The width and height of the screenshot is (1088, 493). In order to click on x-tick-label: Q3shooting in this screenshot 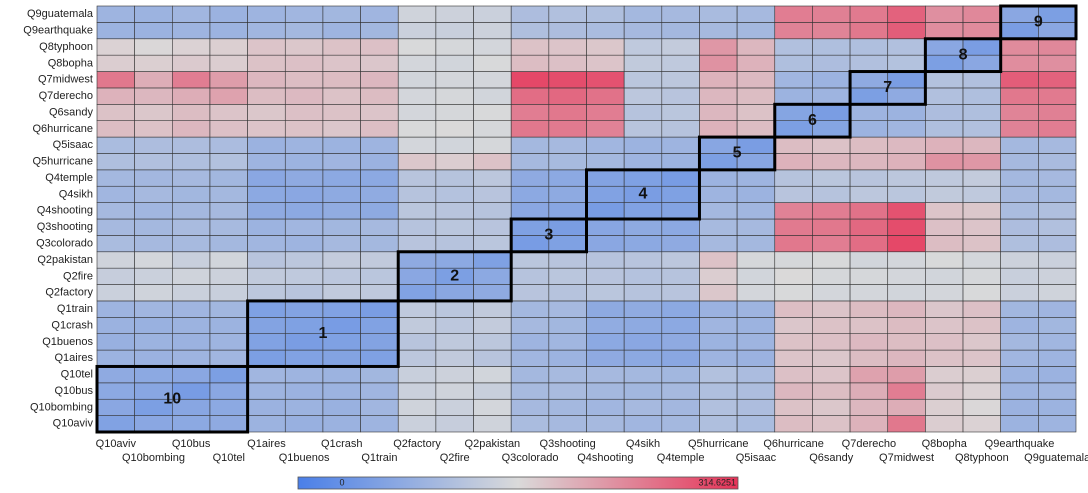, I will do `click(568, 444)`.